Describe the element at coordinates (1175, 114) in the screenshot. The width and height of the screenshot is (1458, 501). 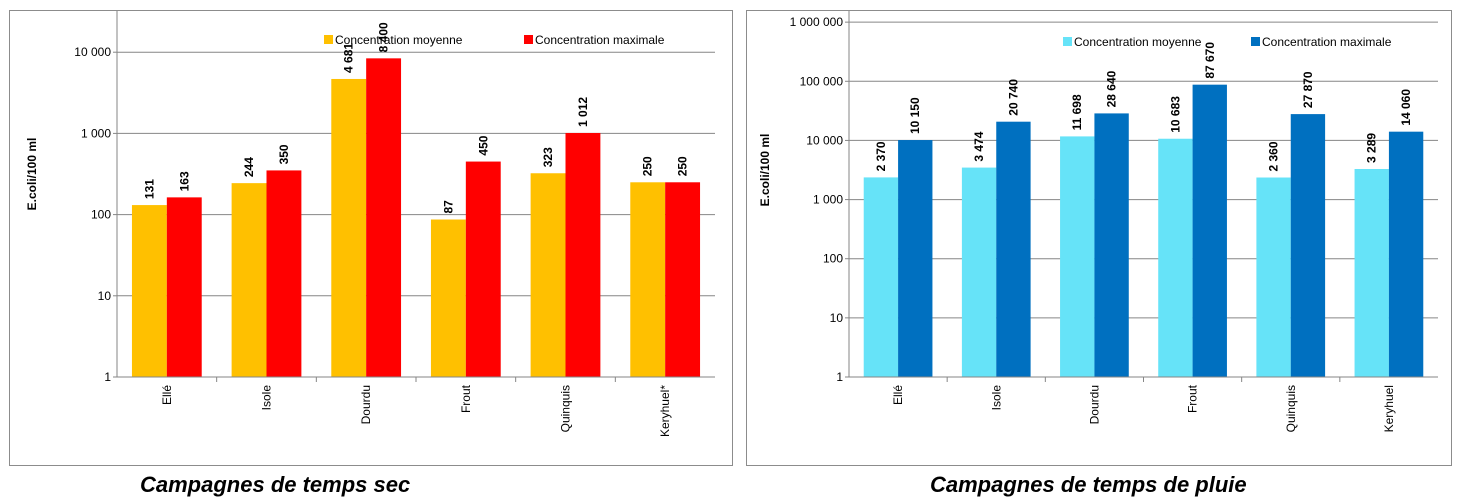
I see `data-label: 10 683` at that location.